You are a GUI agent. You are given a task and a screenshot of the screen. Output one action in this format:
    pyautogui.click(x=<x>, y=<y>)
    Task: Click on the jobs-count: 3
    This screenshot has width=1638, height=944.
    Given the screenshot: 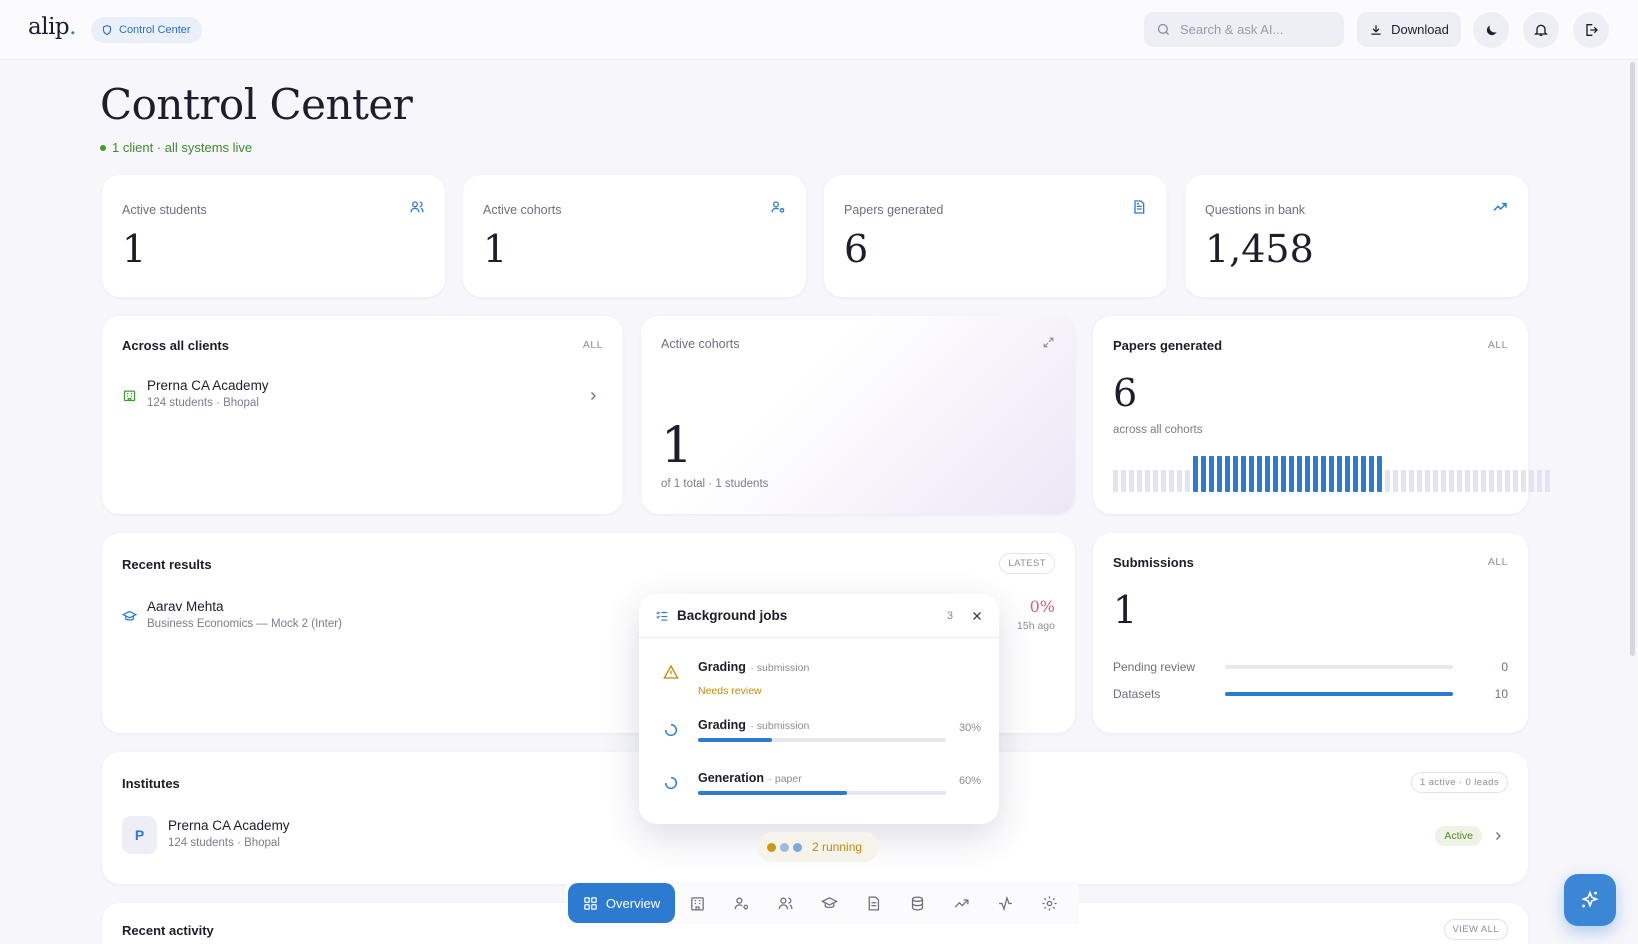 What is the action you would take?
    pyautogui.click(x=949, y=615)
    